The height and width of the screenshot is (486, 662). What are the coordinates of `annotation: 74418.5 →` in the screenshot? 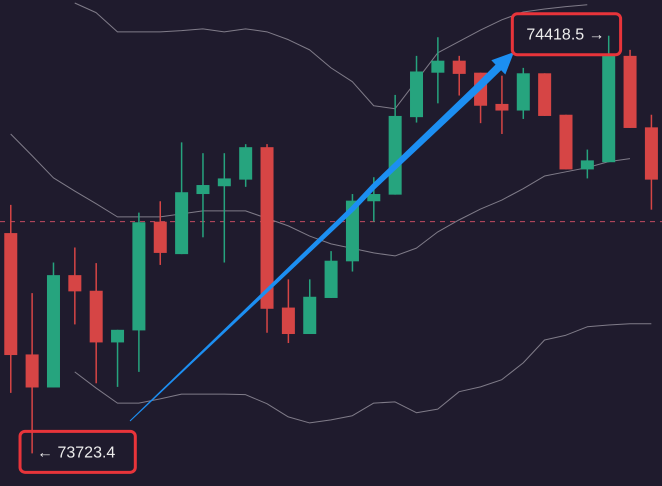 It's located at (565, 35).